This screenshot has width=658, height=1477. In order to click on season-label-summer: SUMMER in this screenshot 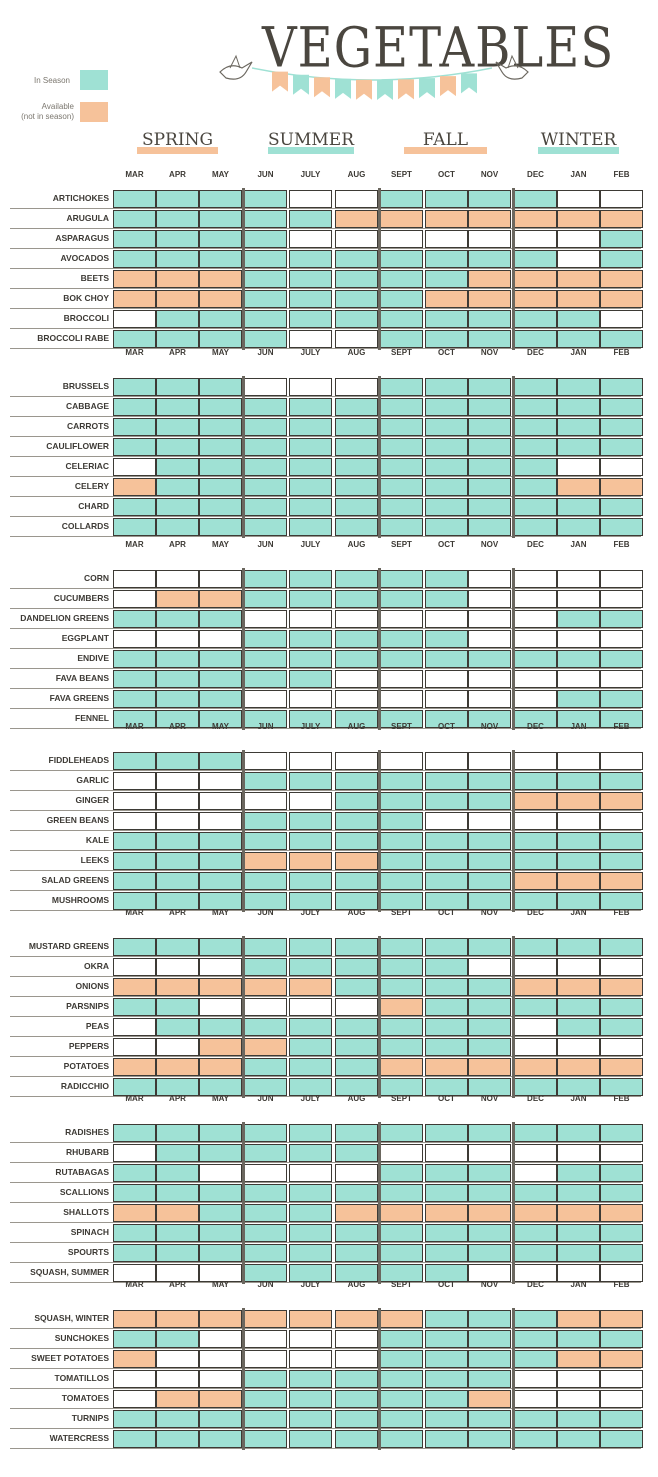, I will do `click(311, 142)`.